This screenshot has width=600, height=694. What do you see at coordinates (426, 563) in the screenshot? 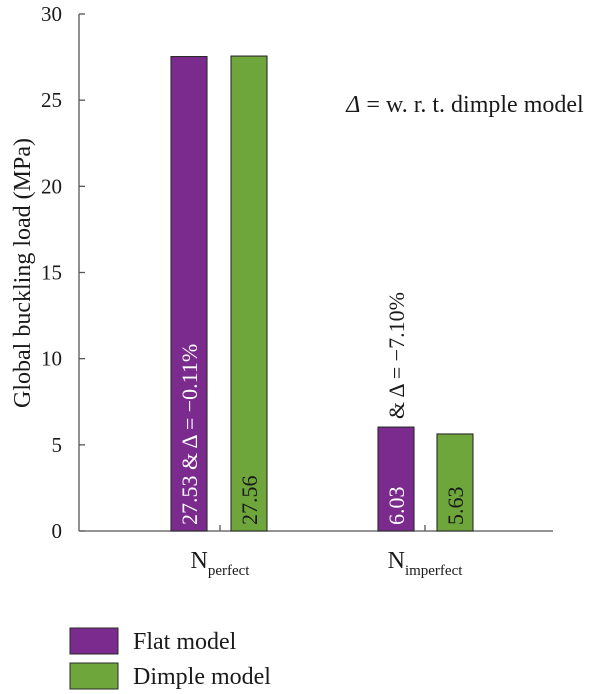
I see `x-tick-label: Nimperfect` at bounding box center [426, 563].